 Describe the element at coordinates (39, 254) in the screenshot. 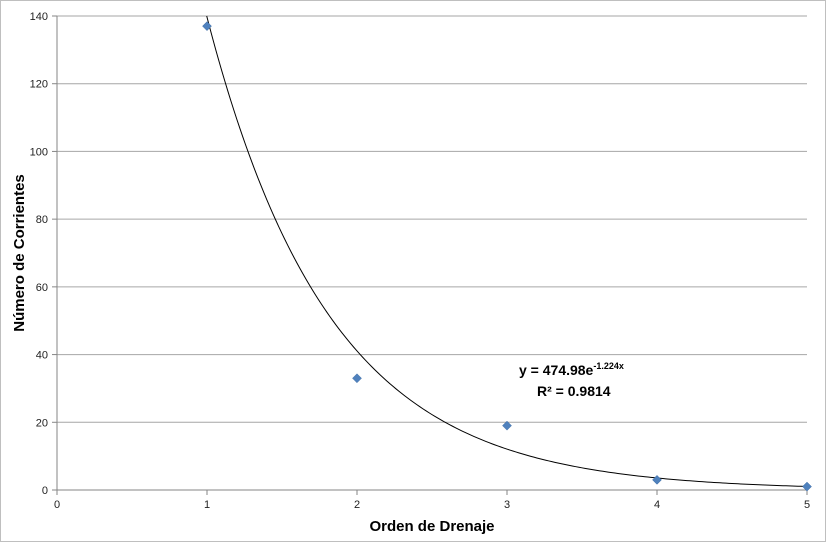

I see `y-tick-labels: 0 20 40 60 80 100 120 140` at that location.